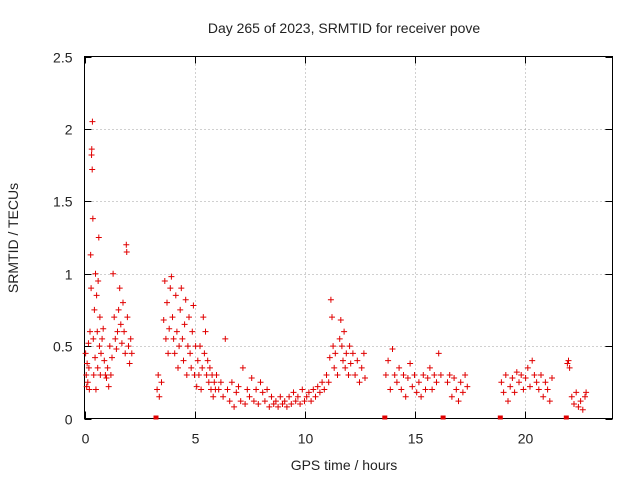 The width and height of the screenshot is (640, 480). What do you see at coordinates (86, 439) in the screenshot?
I see `x-tick-label: 0` at bounding box center [86, 439].